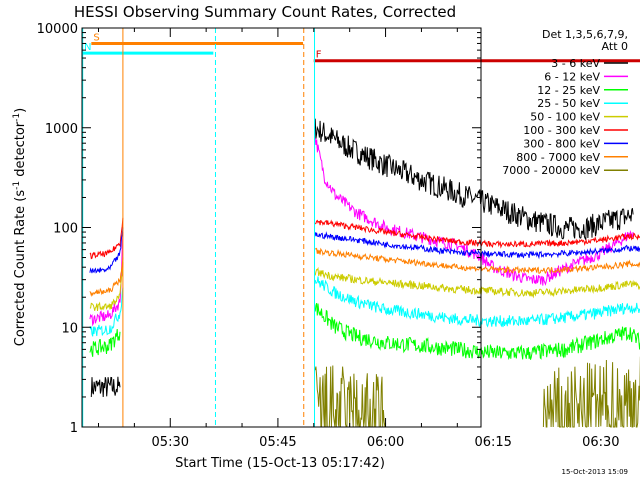  Describe the element at coordinates (65, 229) in the screenshot. I see `y-tick-label-3: 100` at that location.